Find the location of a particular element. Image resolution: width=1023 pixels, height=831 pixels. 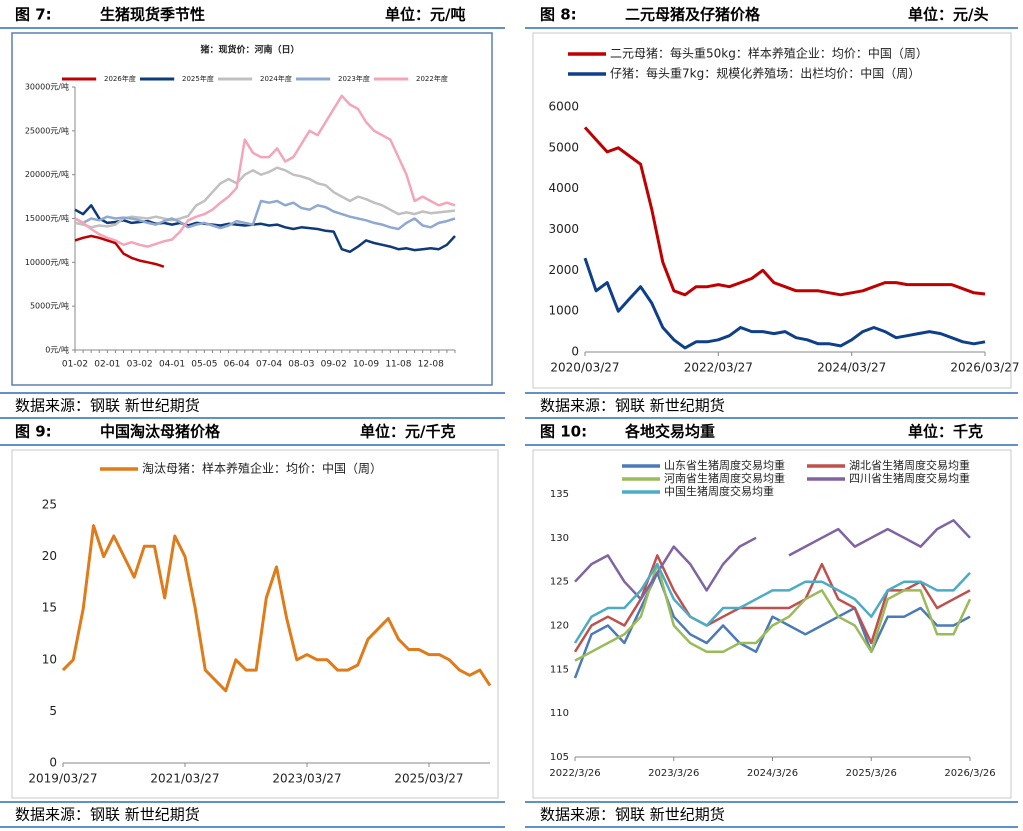

figure-title: 二元母猪及仔猪价格 is located at coordinates (693, 15).